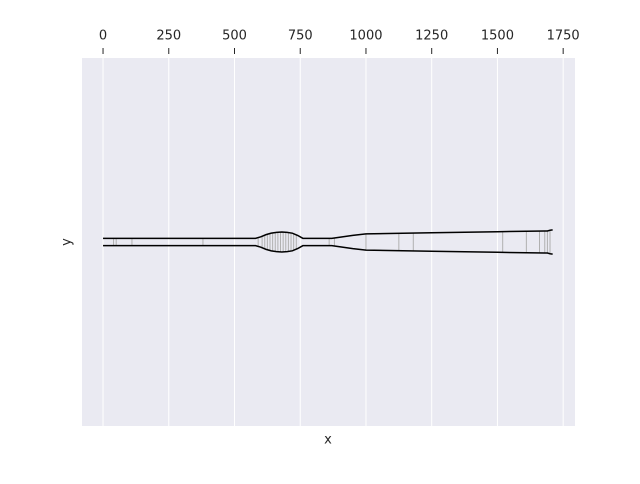 The image size is (640, 484). What do you see at coordinates (168, 36) in the screenshot?
I see `x-tick-label: 250` at bounding box center [168, 36].